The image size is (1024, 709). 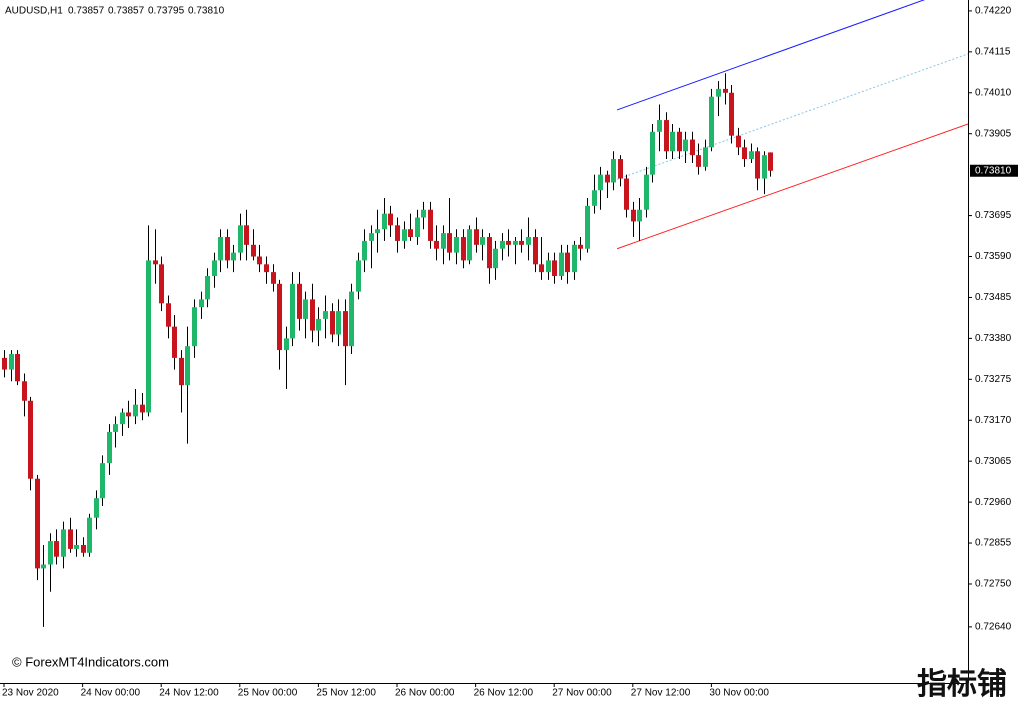 I want to click on channel-lower, so click(x=792, y=186).